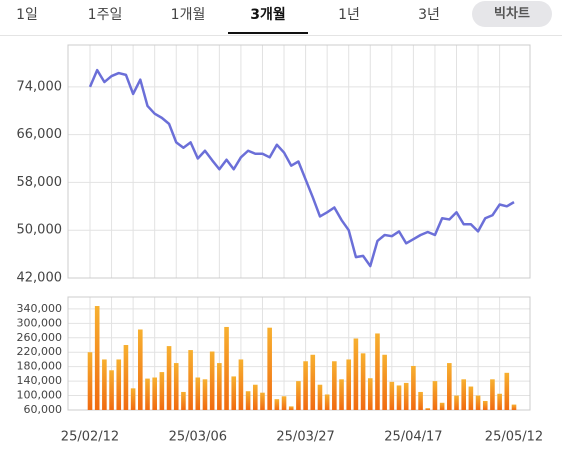 The image size is (562, 454). What do you see at coordinates (40, 322) in the screenshot?
I see `y-tick-label: 300,000` at bounding box center [40, 322].